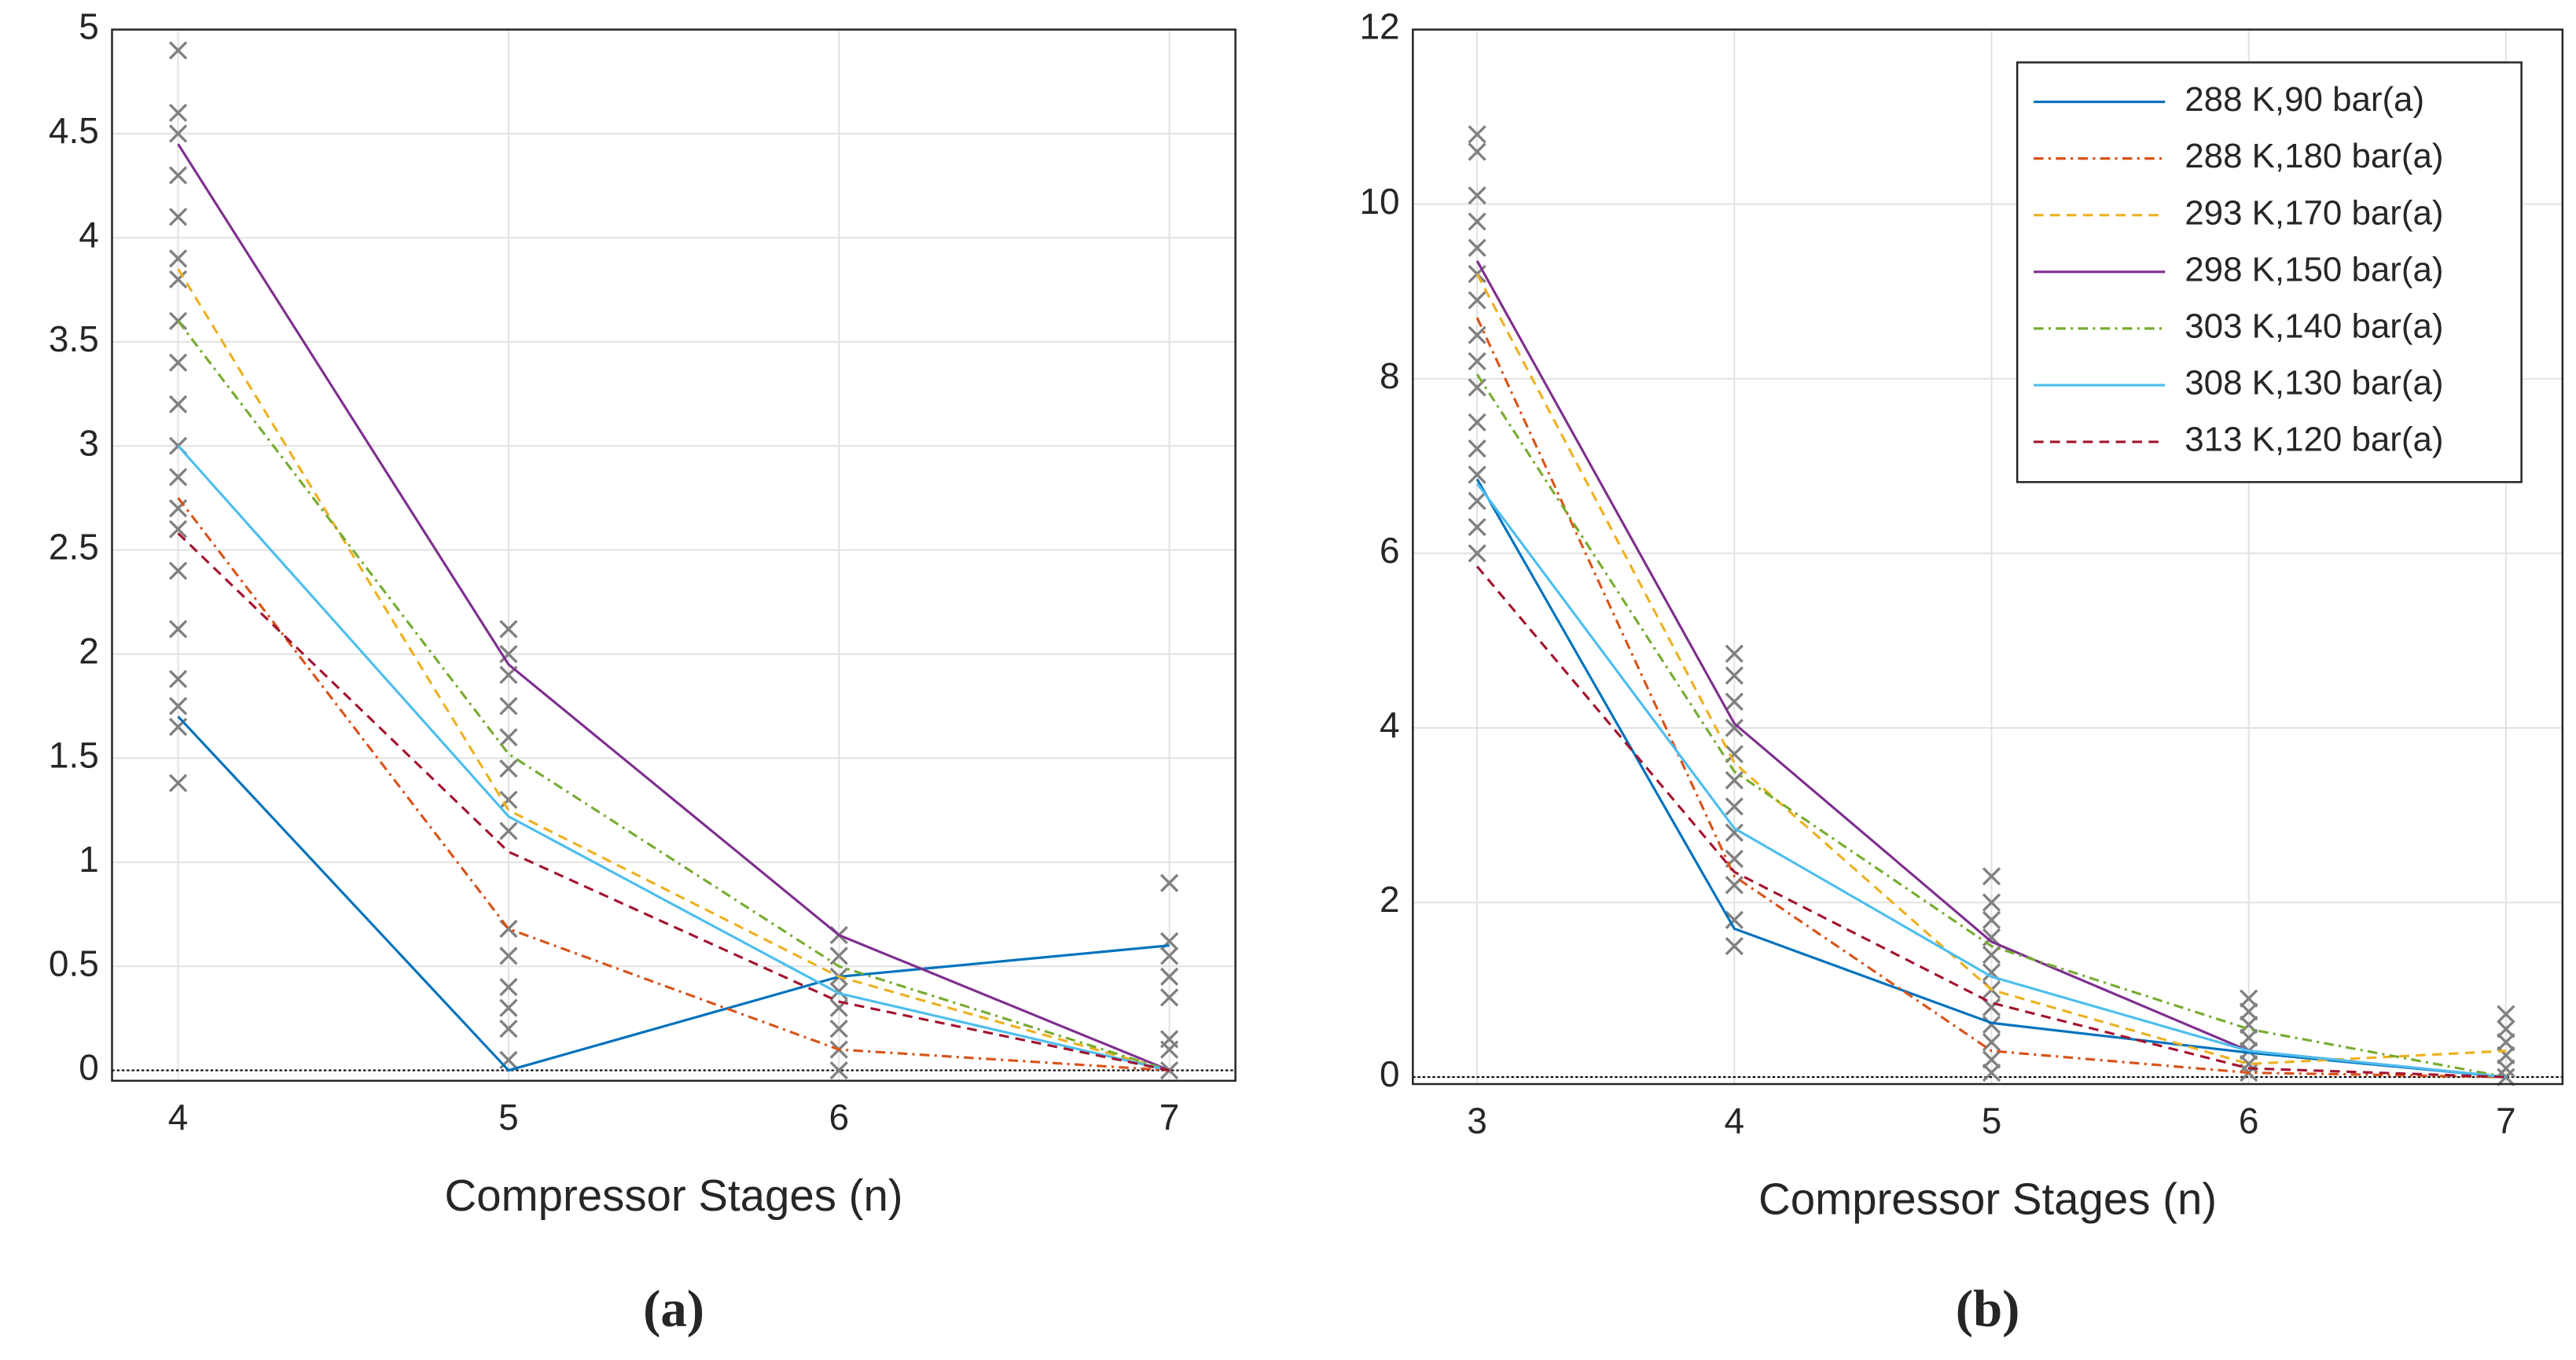 The width and height of the screenshot is (2576, 1360). What do you see at coordinates (89, 650) in the screenshot?
I see `y-tick-label: 2` at bounding box center [89, 650].